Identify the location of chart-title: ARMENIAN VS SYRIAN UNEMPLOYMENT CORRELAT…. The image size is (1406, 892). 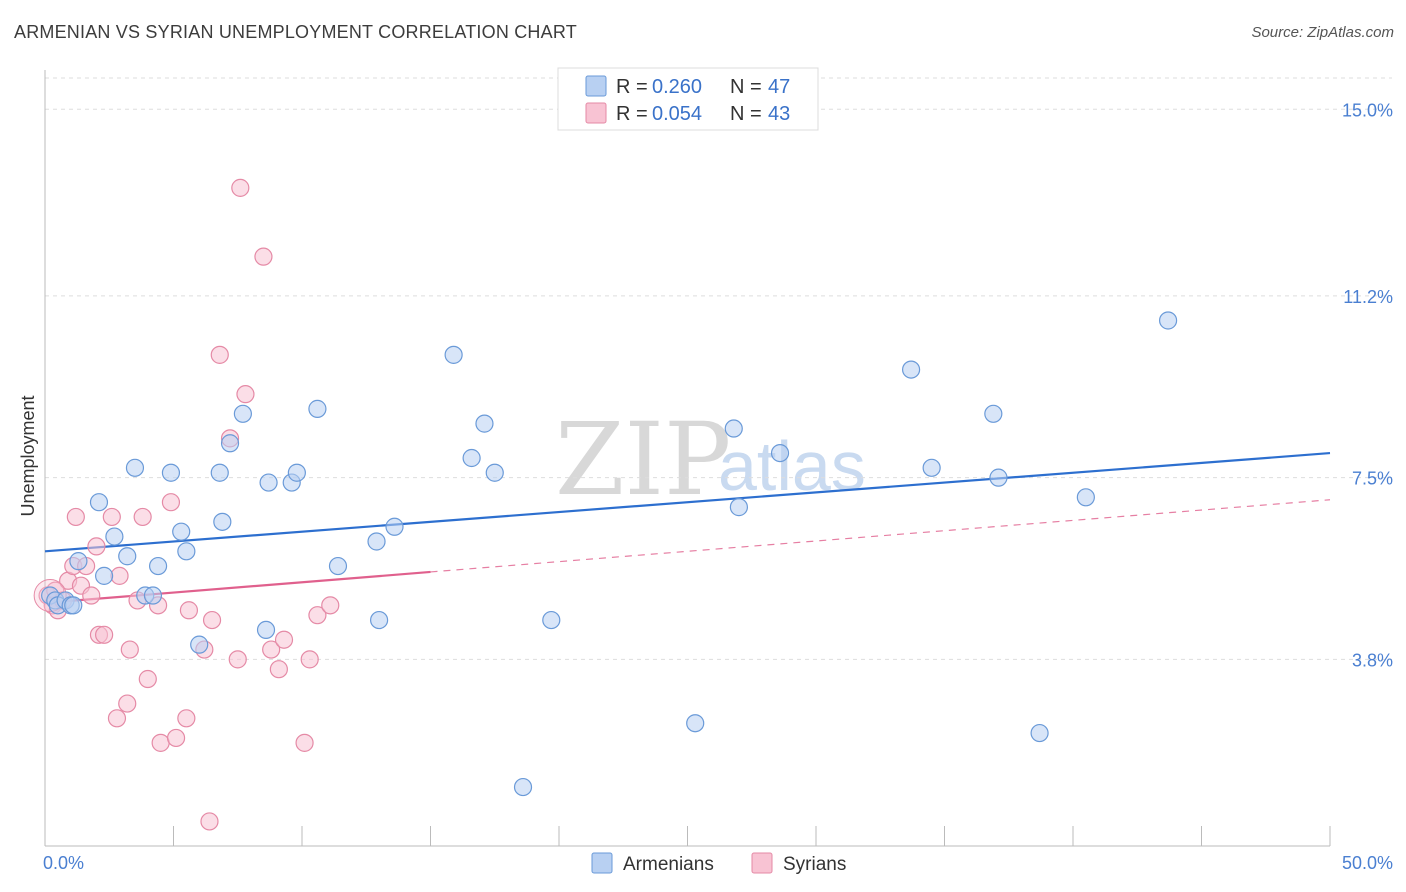
(295, 32).